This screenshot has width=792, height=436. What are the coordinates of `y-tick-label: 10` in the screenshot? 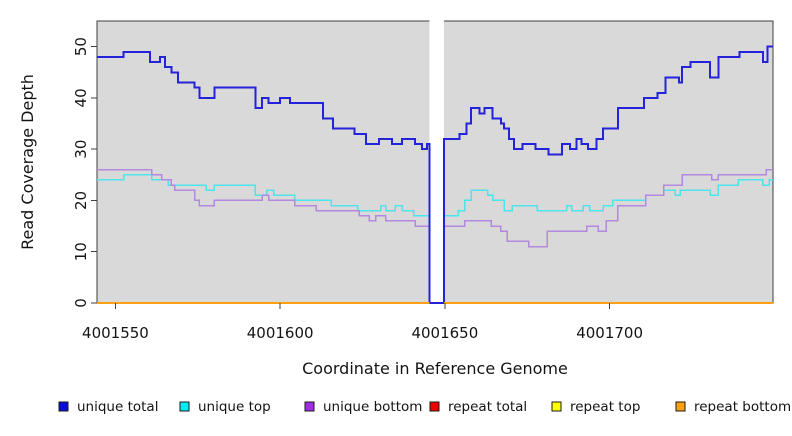 It's located at (81, 251).